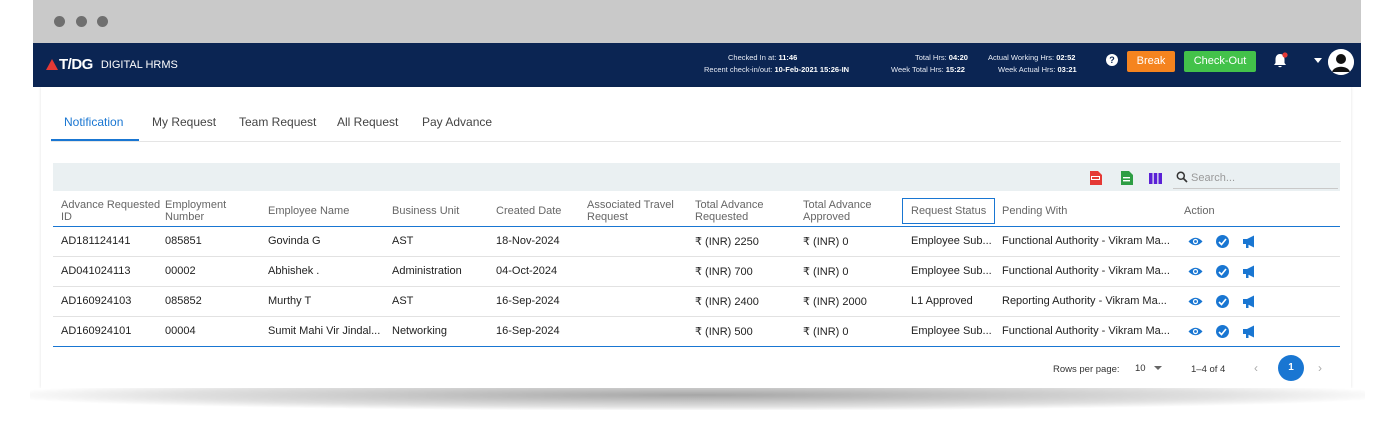  Describe the element at coordinates (1066, 57) in the screenshot. I see `actual-hrs-value: 02:52` at that location.